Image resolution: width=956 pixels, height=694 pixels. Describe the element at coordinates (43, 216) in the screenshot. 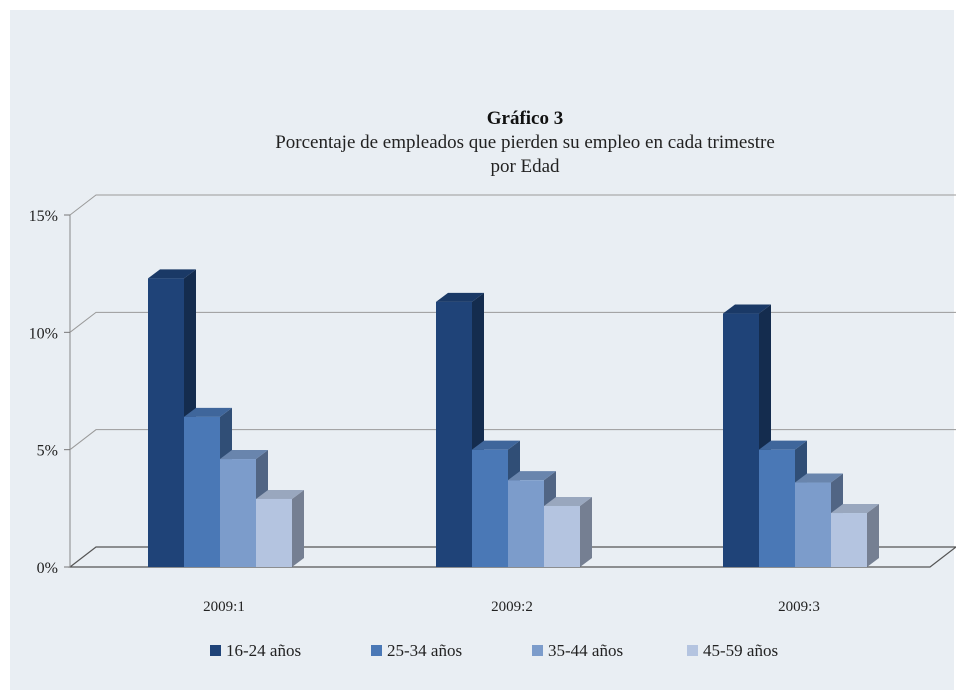

I see `y-tick-label: 15%` at that location.